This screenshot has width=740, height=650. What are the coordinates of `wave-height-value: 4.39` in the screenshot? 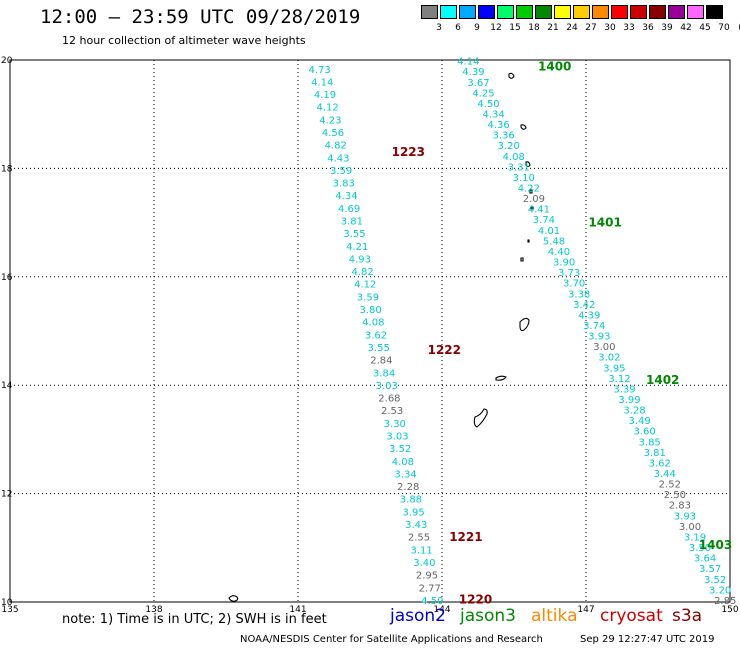 It's located at (589, 315).